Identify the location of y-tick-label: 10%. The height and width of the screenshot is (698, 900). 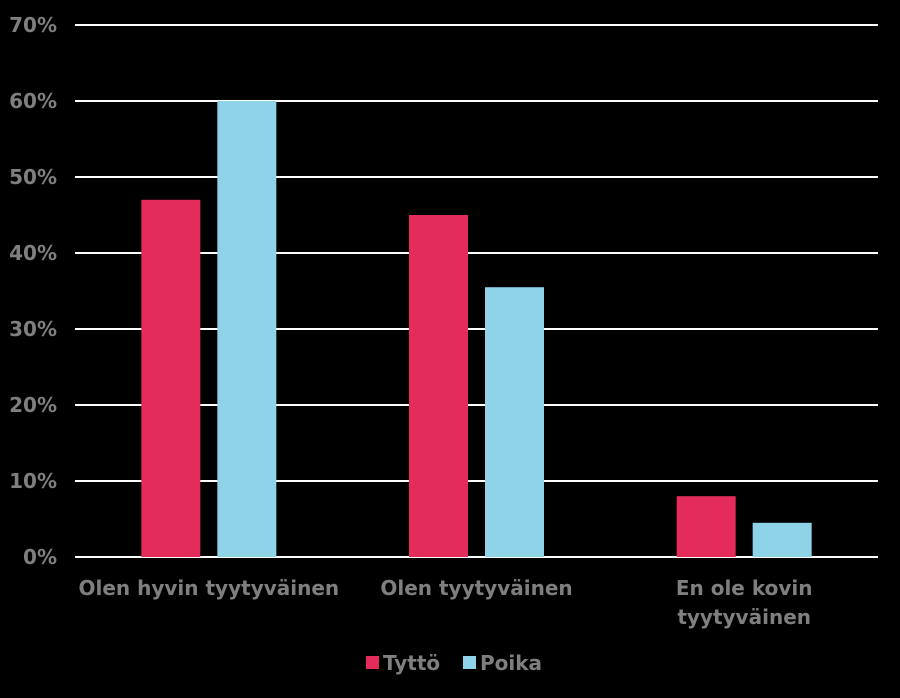
(33, 481).